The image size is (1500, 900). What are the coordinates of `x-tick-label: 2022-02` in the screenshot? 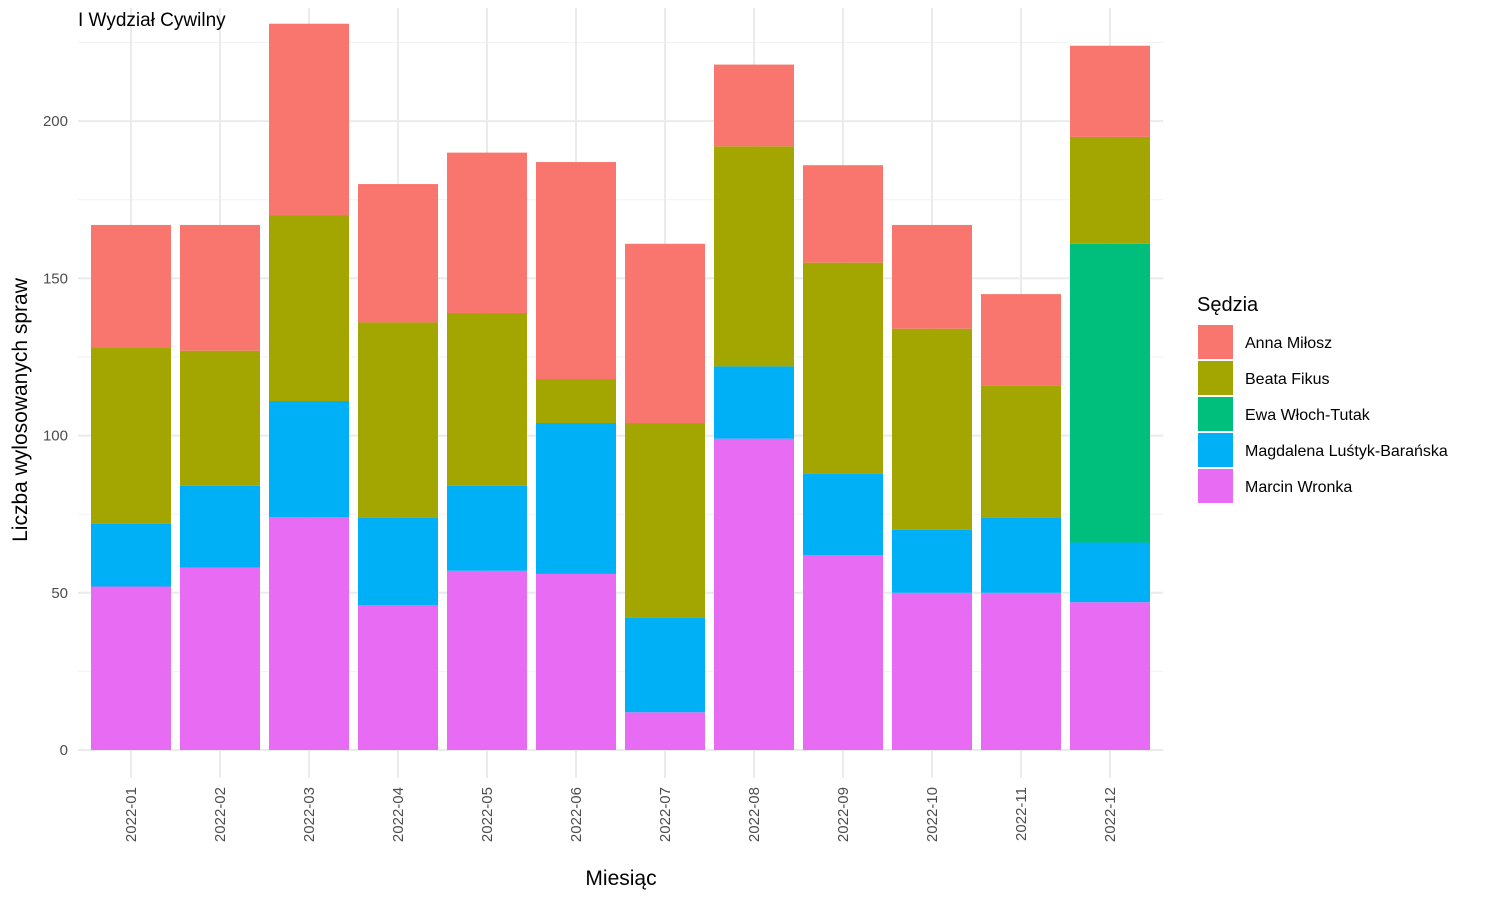 It's located at (220, 814).